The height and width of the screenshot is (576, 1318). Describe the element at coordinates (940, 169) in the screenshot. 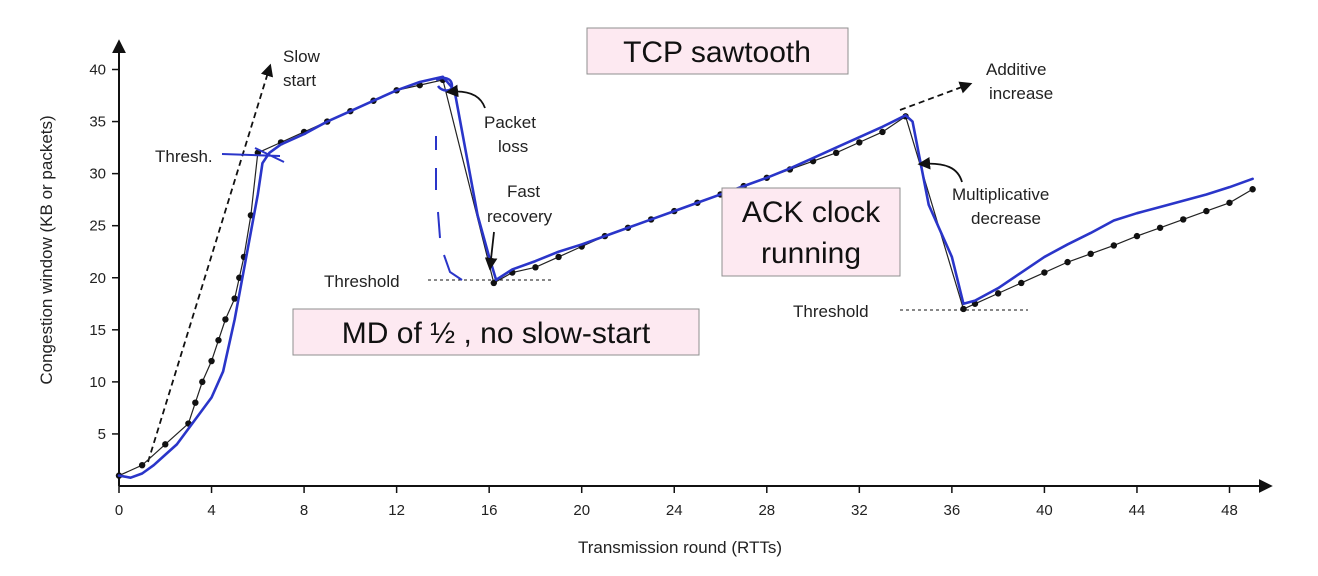

I see `multiplicative-decrease-arrow` at that location.